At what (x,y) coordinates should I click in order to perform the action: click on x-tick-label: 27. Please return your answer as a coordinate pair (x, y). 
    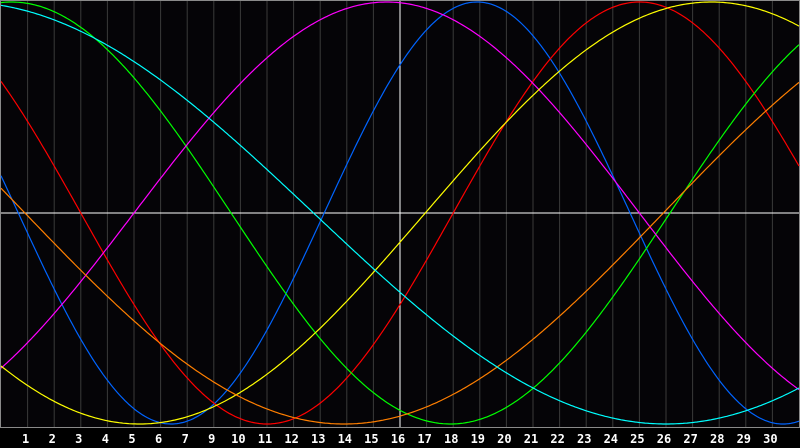
    Looking at the image, I should click on (690, 439).